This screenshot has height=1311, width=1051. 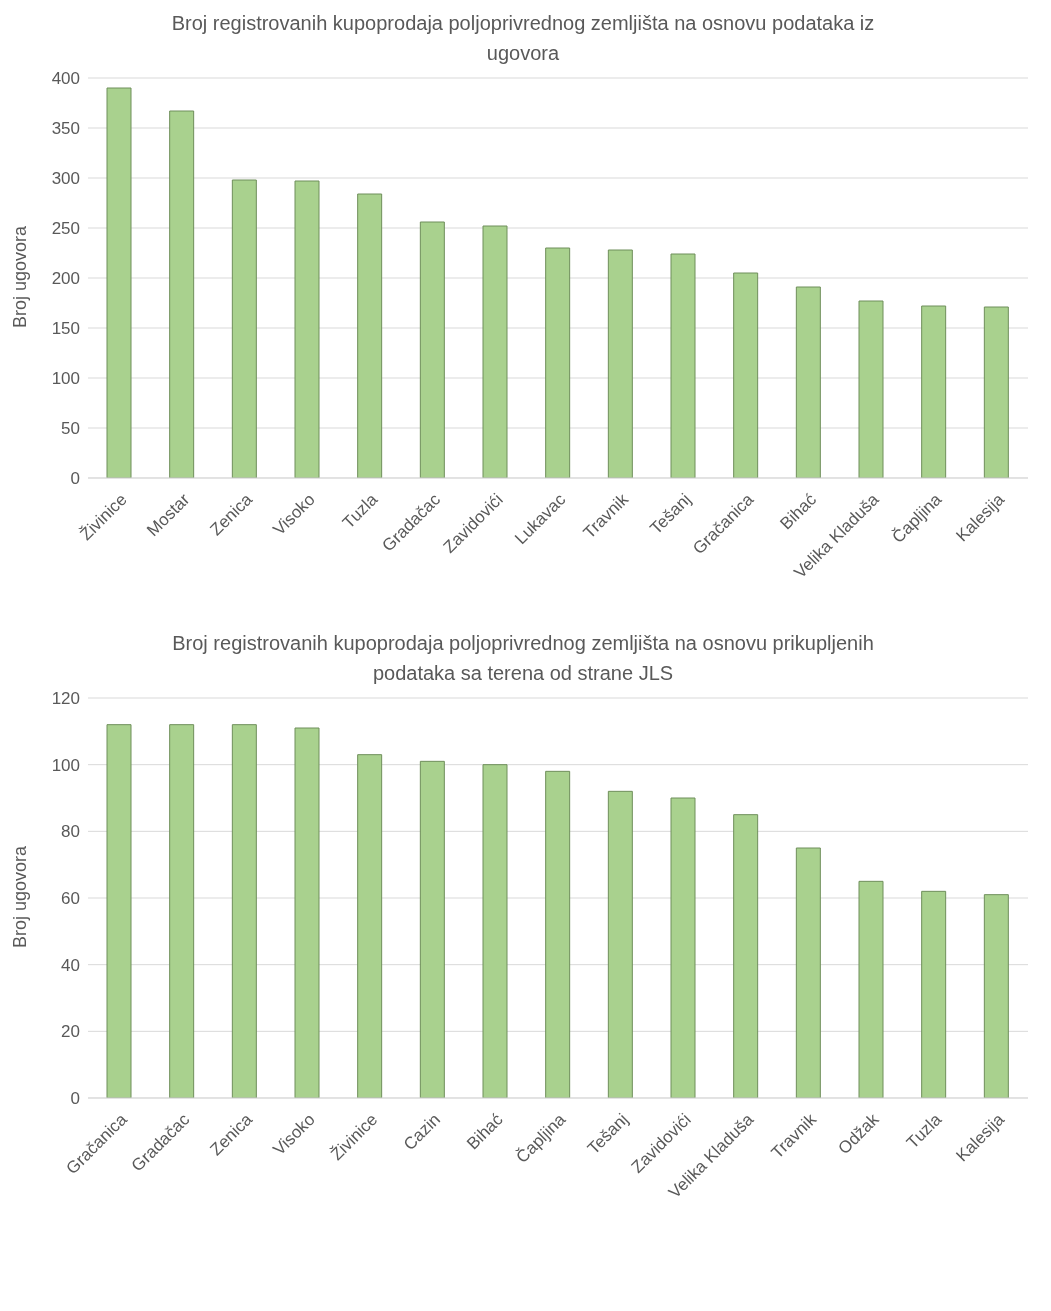 What do you see at coordinates (65, 229) in the screenshot?
I see `y-tick-label: 250` at bounding box center [65, 229].